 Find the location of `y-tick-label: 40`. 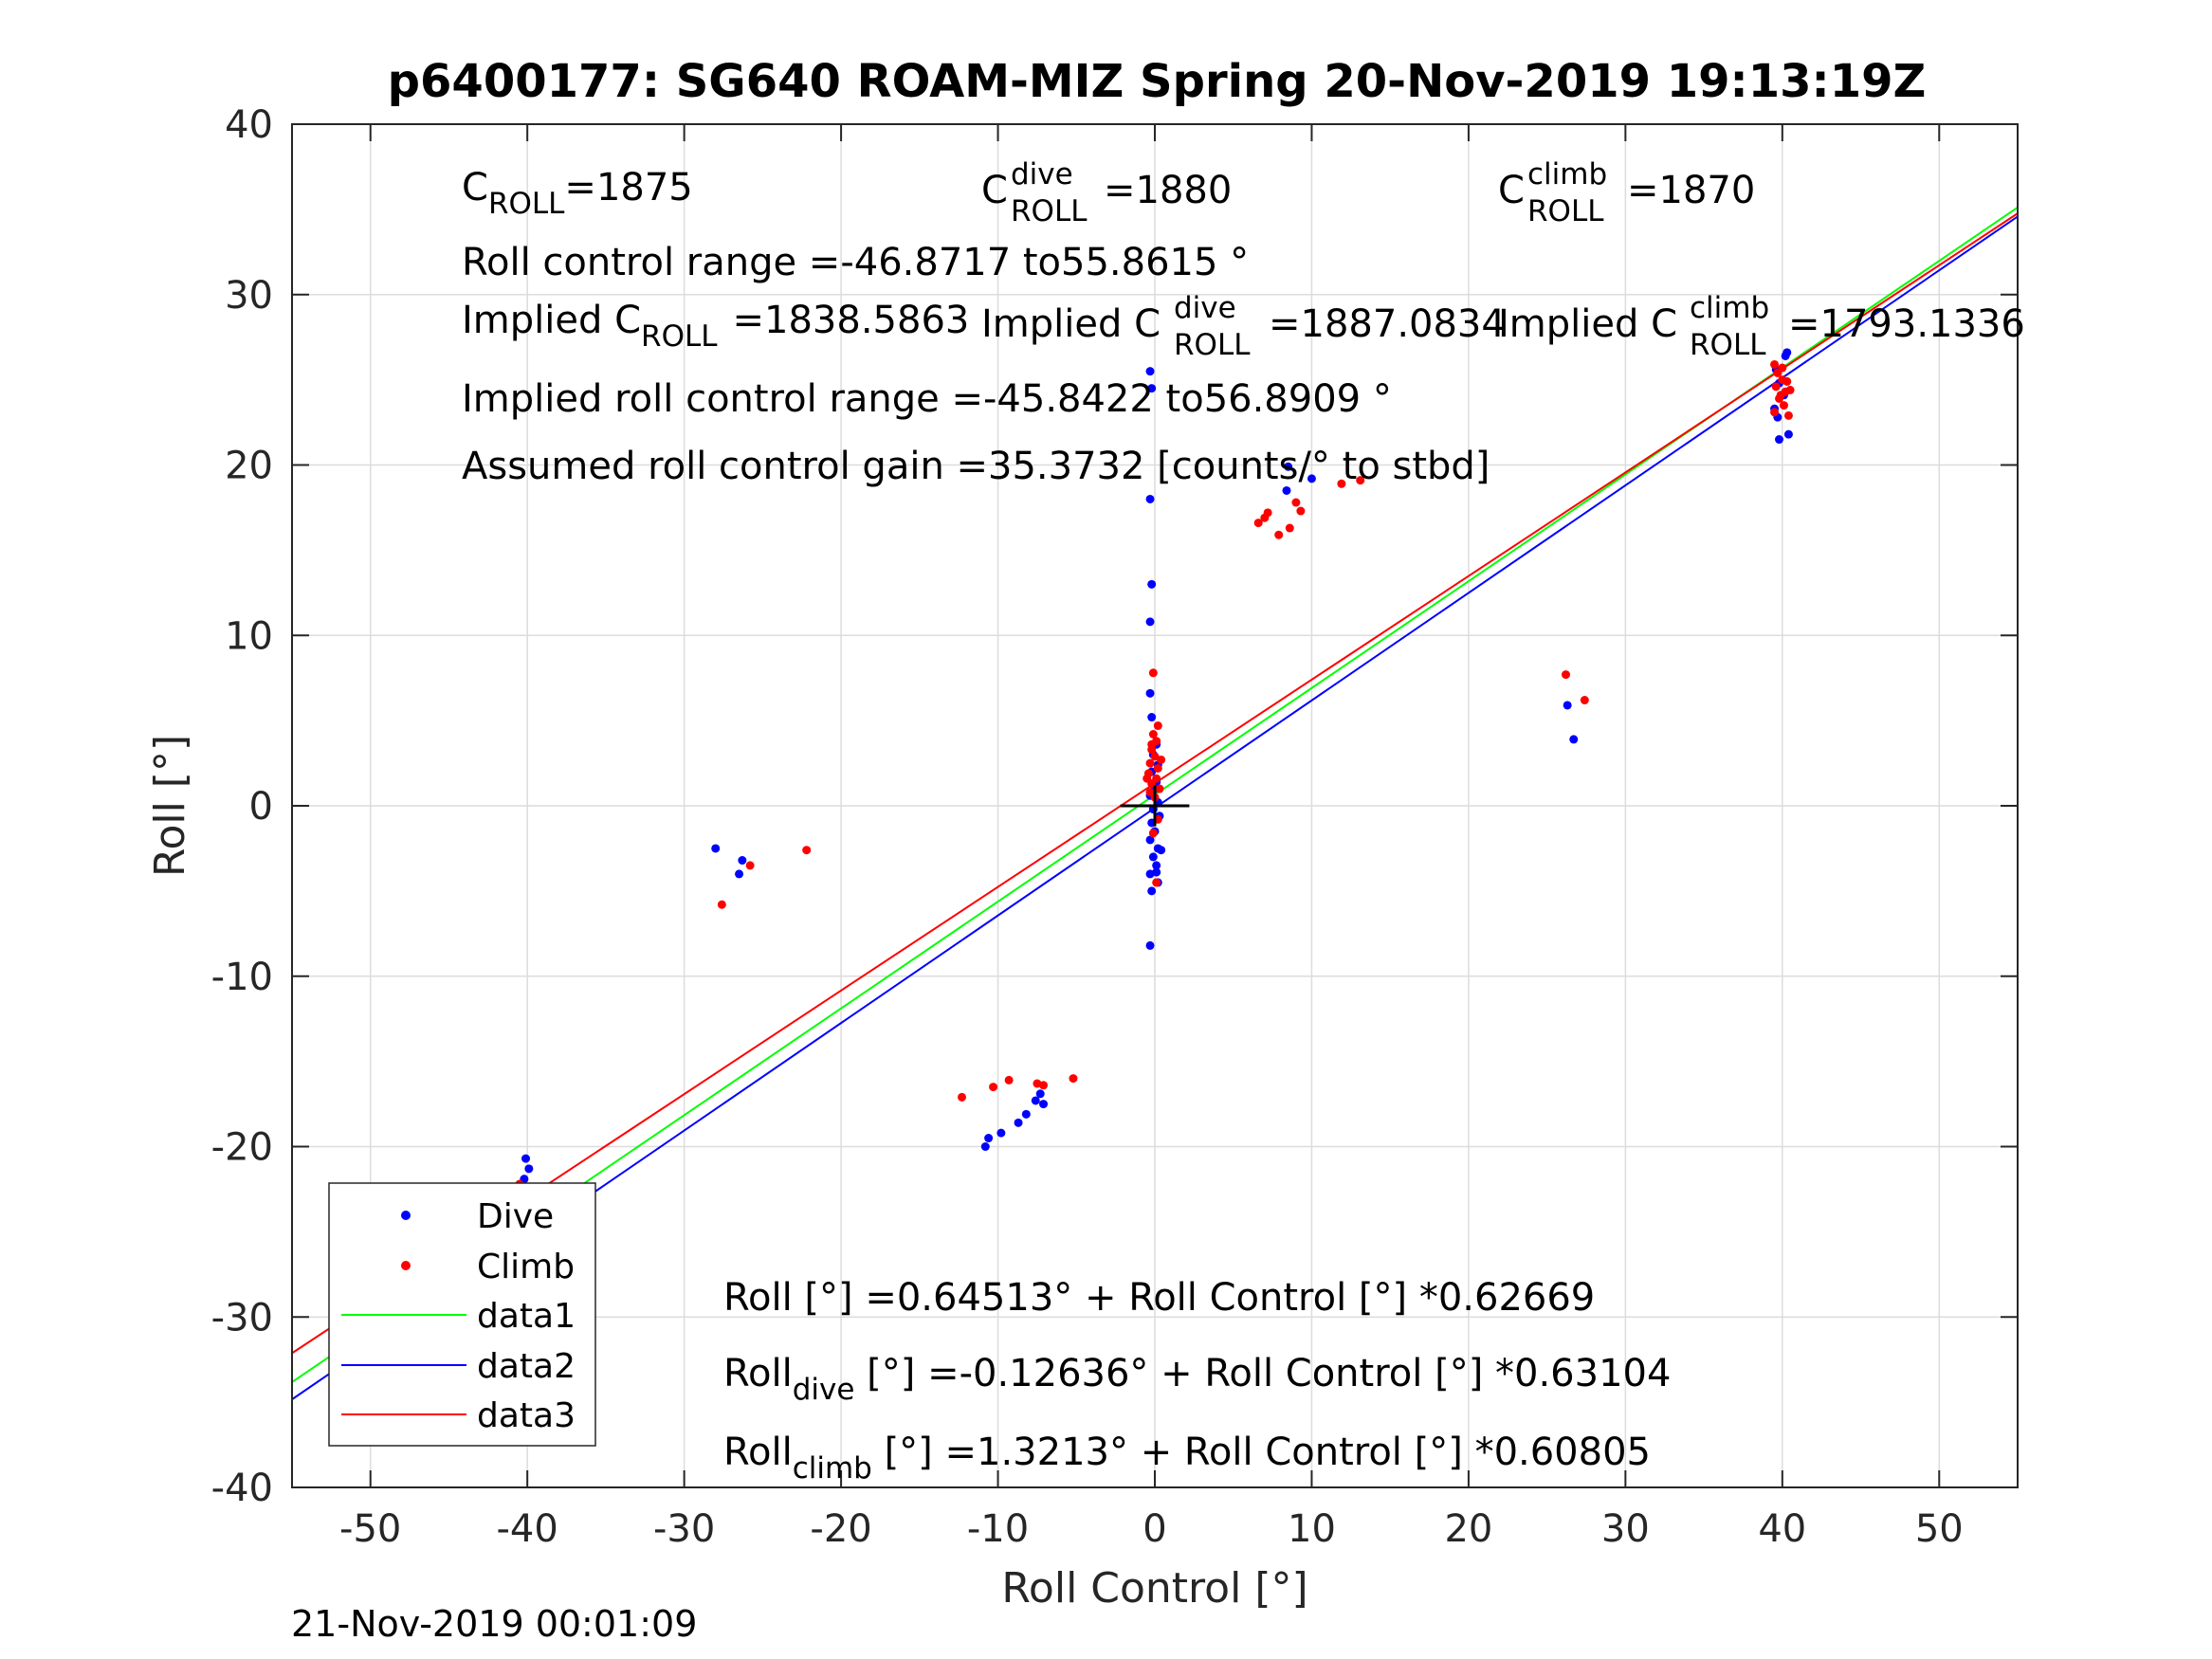

y-tick-label: 40 is located at coordinates (249, 125).